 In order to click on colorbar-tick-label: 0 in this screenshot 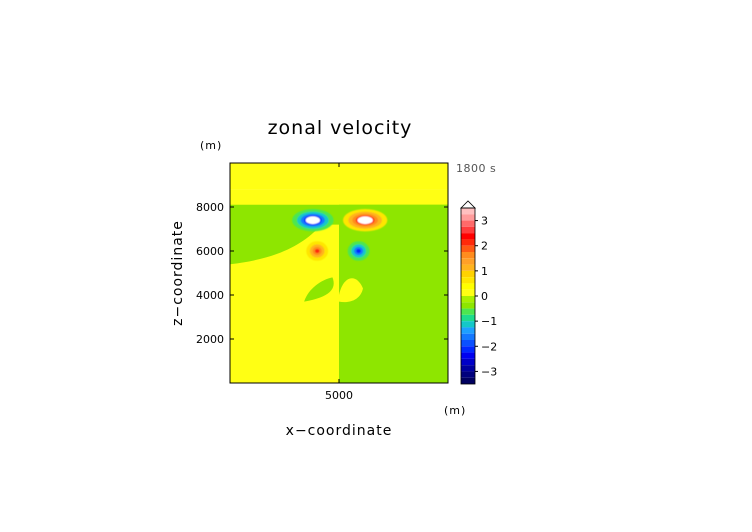, I will do `click(484, 296)`.